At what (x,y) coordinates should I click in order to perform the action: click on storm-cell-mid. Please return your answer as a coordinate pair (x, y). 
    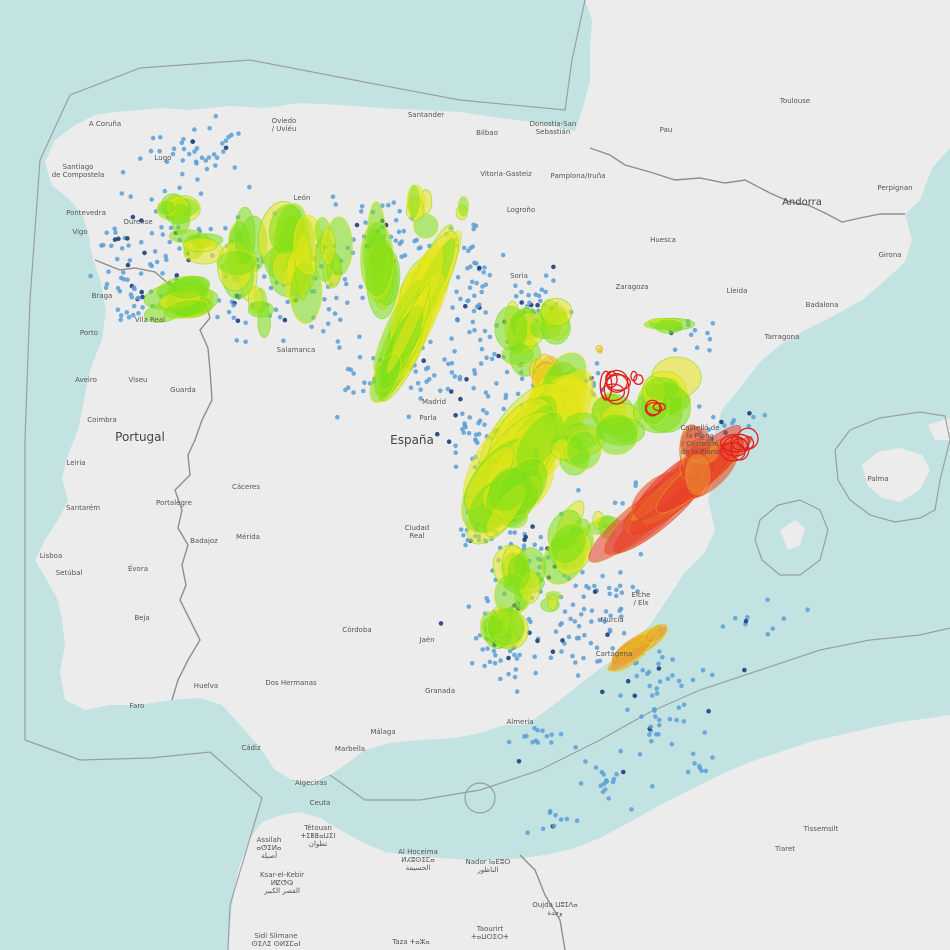
    Looking at the image, I should click on (414, 201).